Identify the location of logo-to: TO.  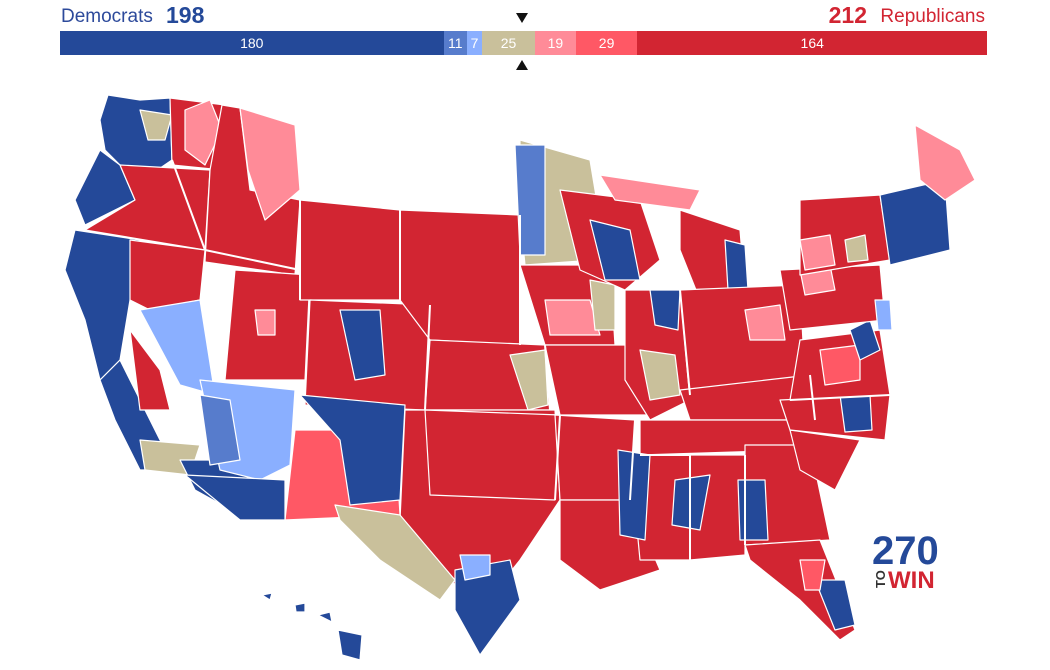
(880, 579).